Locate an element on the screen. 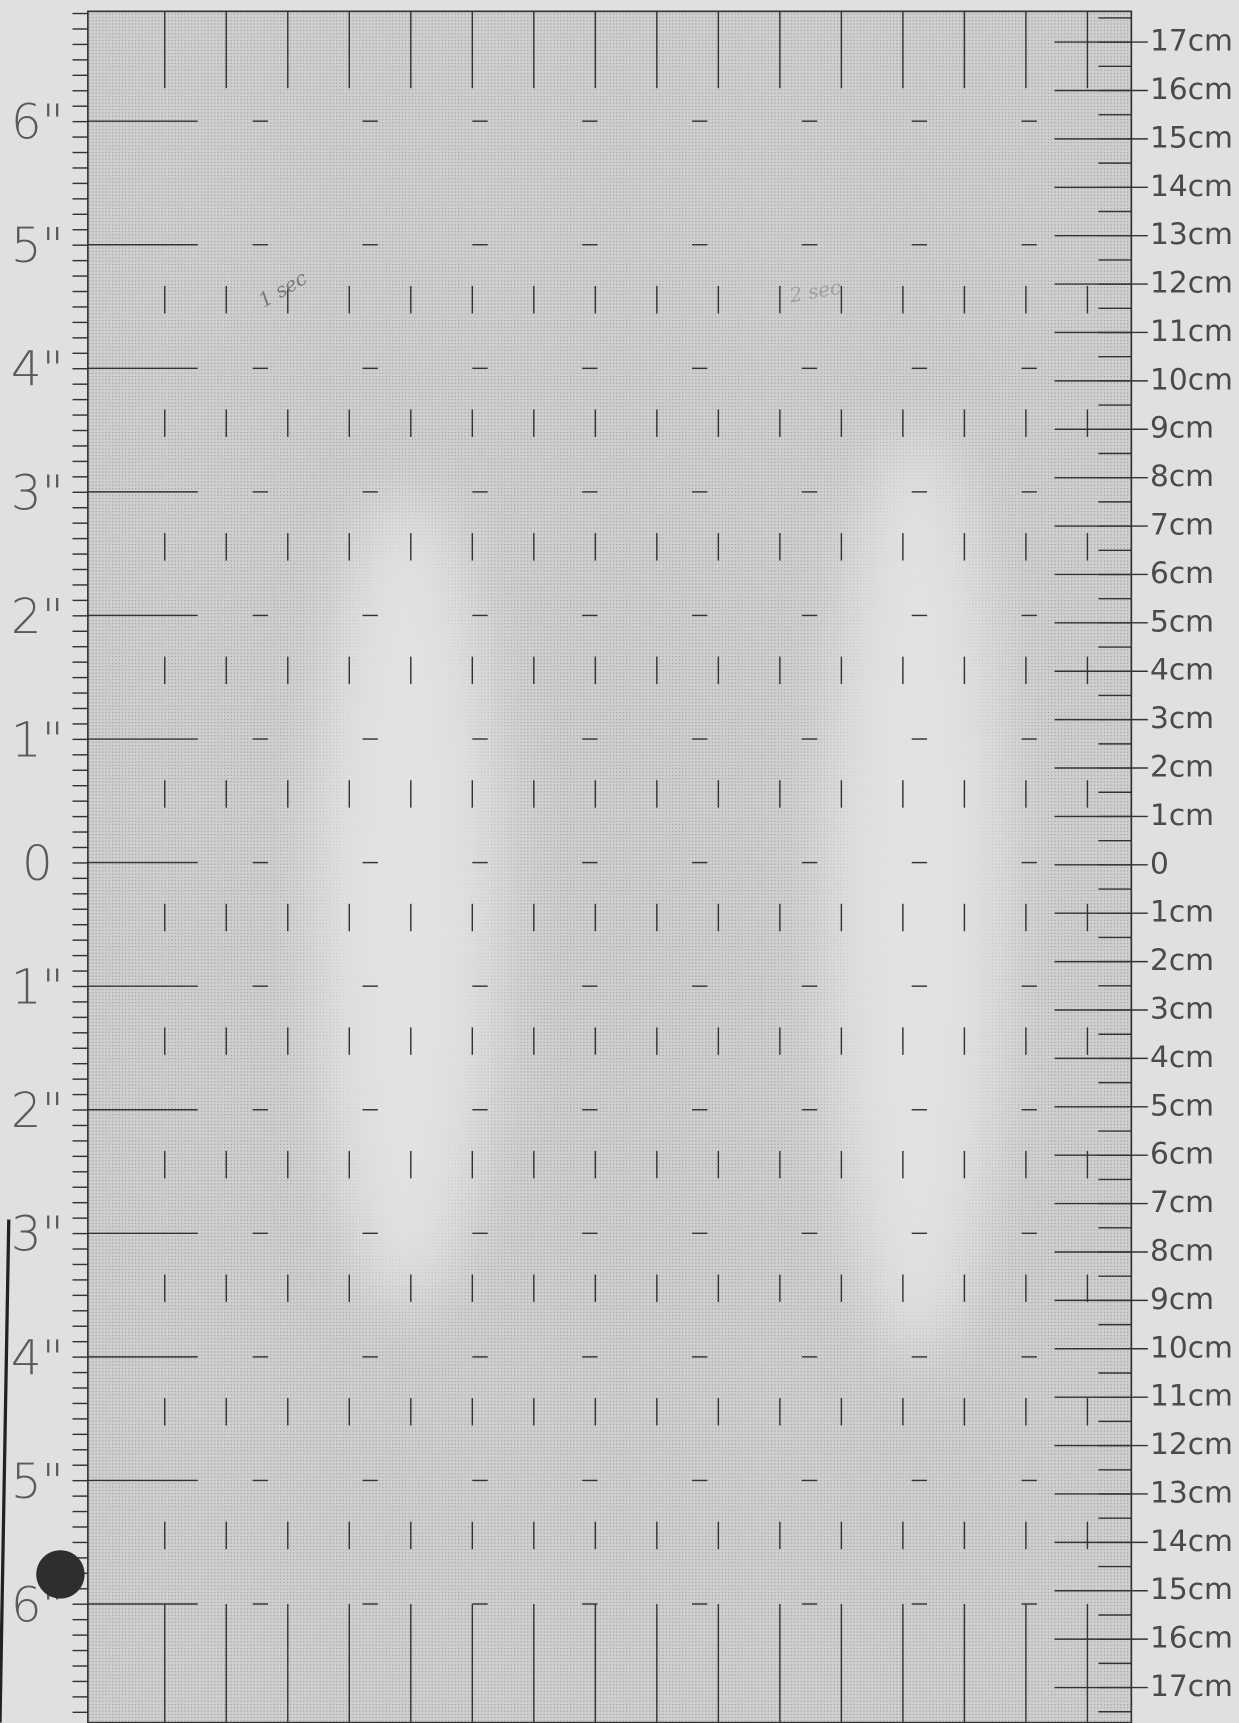  inch-label: 6" is located at coordinates (37, 123).